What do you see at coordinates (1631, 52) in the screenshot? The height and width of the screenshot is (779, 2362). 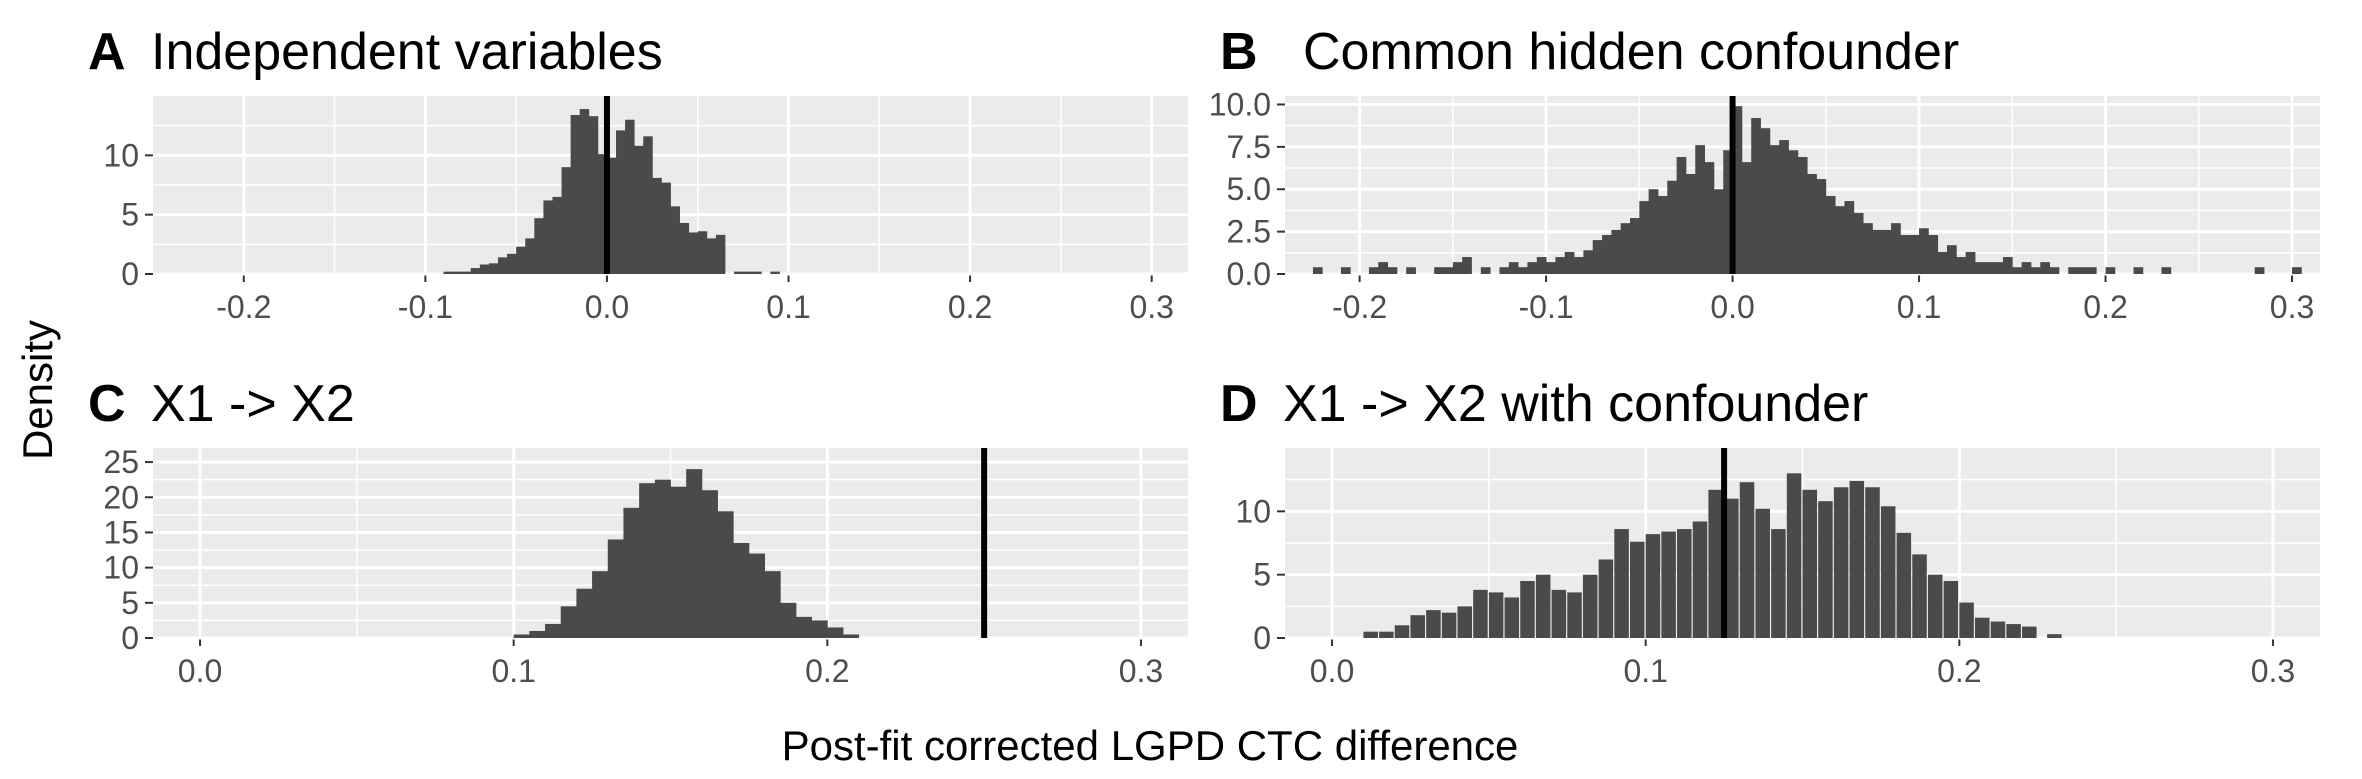 I see `panel-b-title: Common hidden confounder` at bounding box center [1631, 52].